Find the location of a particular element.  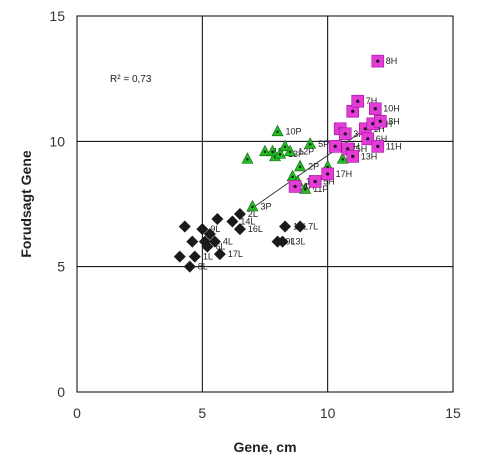

point-label: 2L is located at coordinates (253, 214).